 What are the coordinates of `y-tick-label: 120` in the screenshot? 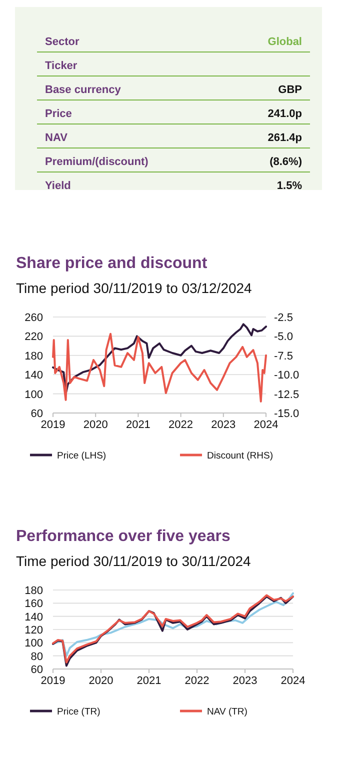 It's located at (33, 630).